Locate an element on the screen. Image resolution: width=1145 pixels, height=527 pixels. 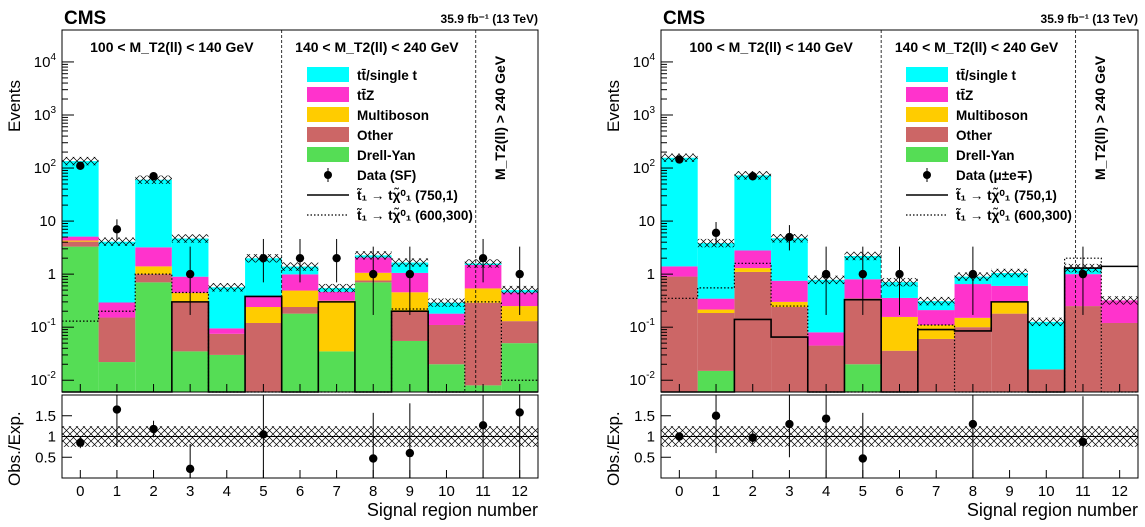
x-tick-label: 6 is located at coordinates (899, 491).